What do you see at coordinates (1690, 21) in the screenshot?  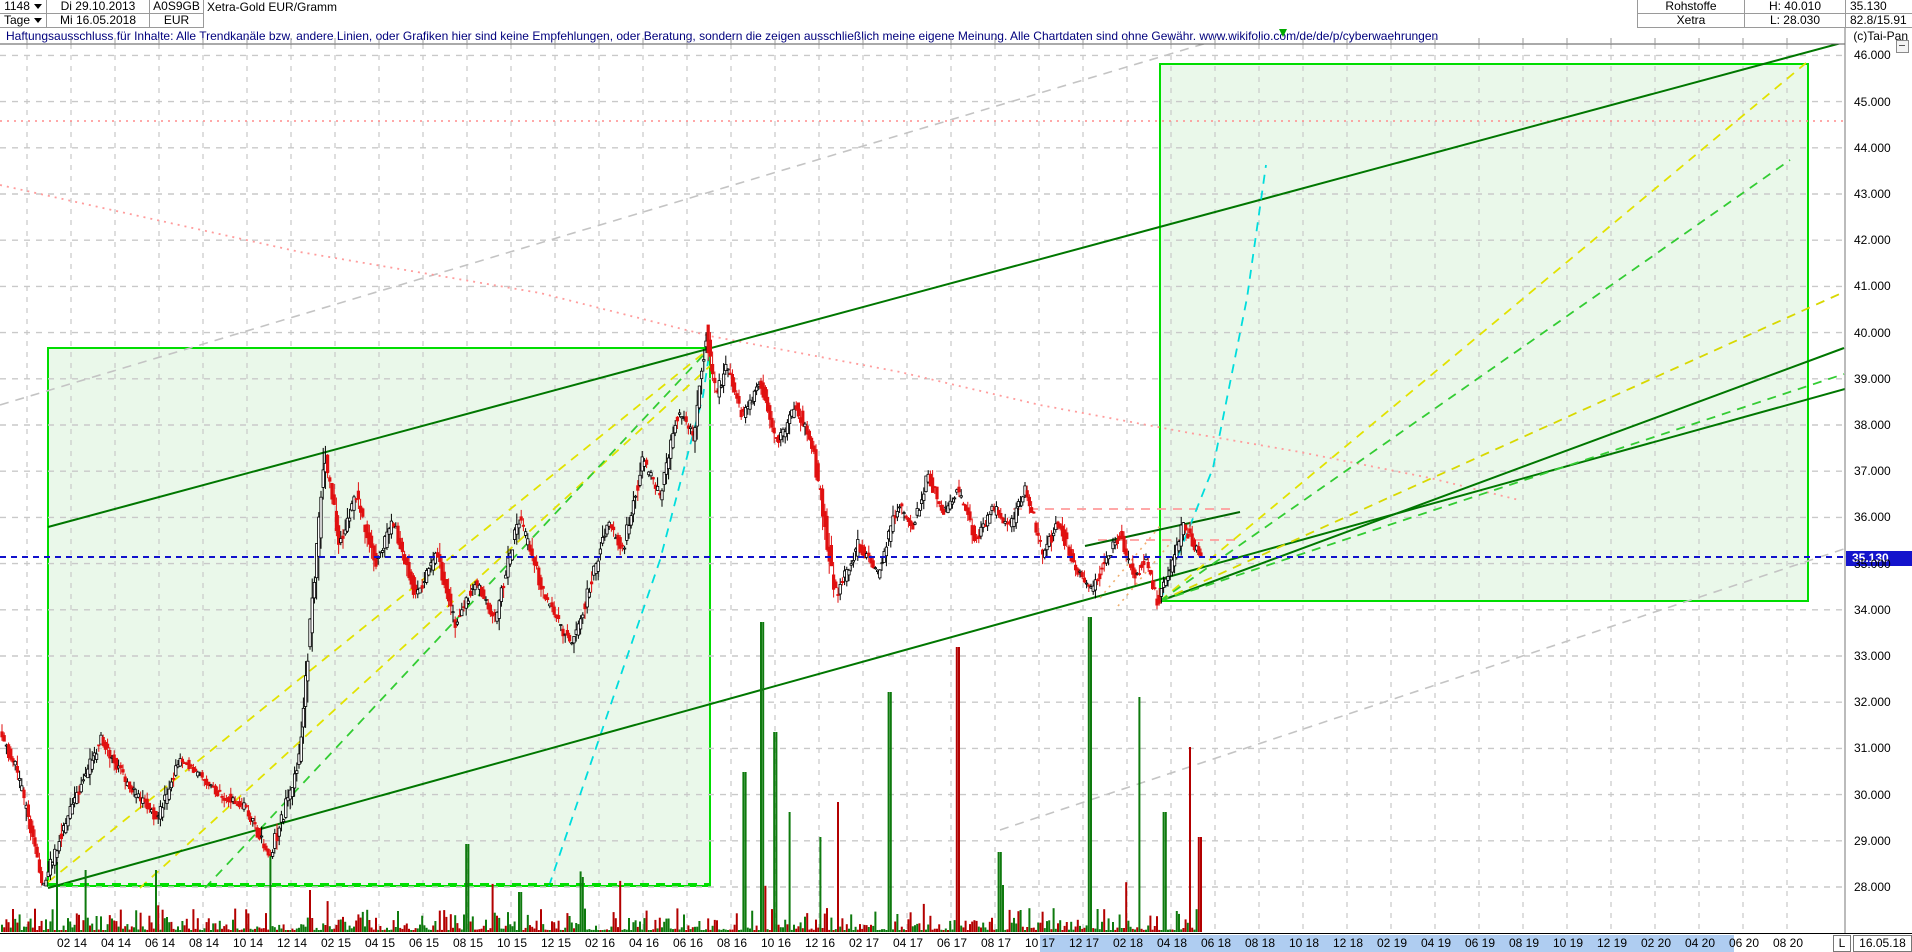 I see `exchange-label: Xetra` at bounding box center [1690, 21].